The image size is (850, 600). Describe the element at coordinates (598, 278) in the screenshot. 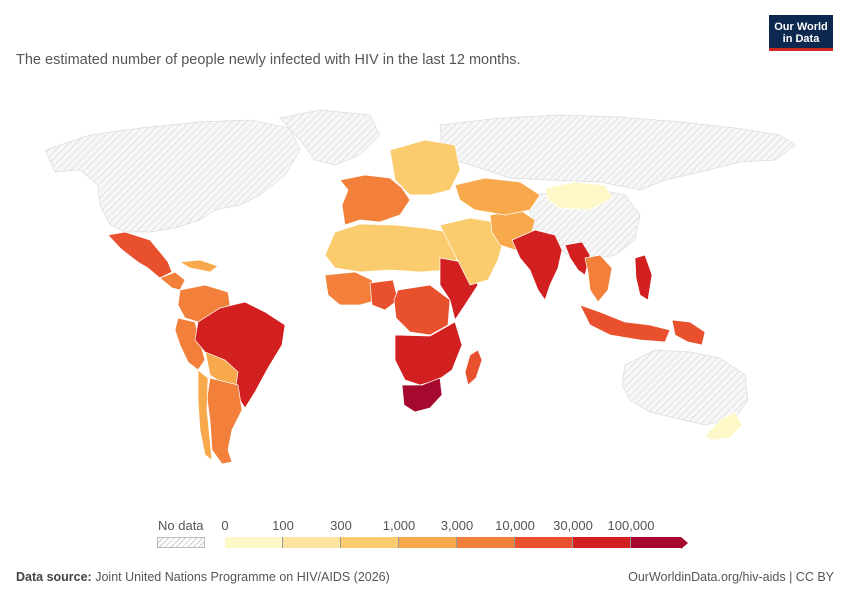

I see `region-southeast-asia` at that location.